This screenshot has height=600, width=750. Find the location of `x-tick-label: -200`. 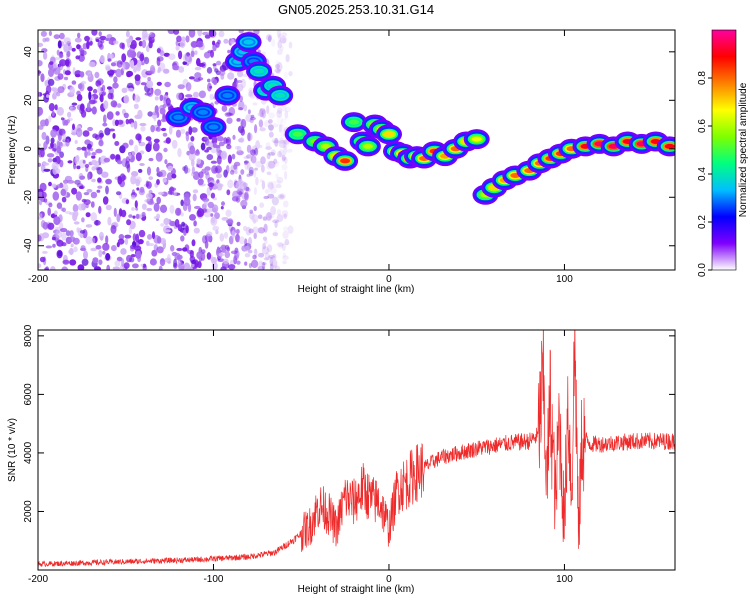

x-tick-label: -200 is located at coordinates (38, 279).